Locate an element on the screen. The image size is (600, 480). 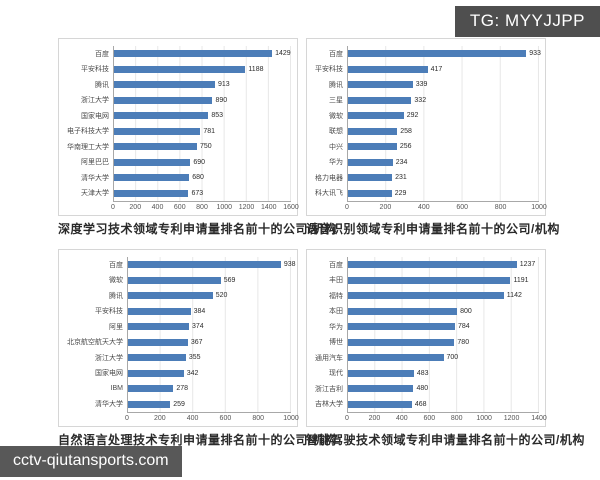
bar-row: 腾讯 520 is located at coordinates (177, 296).